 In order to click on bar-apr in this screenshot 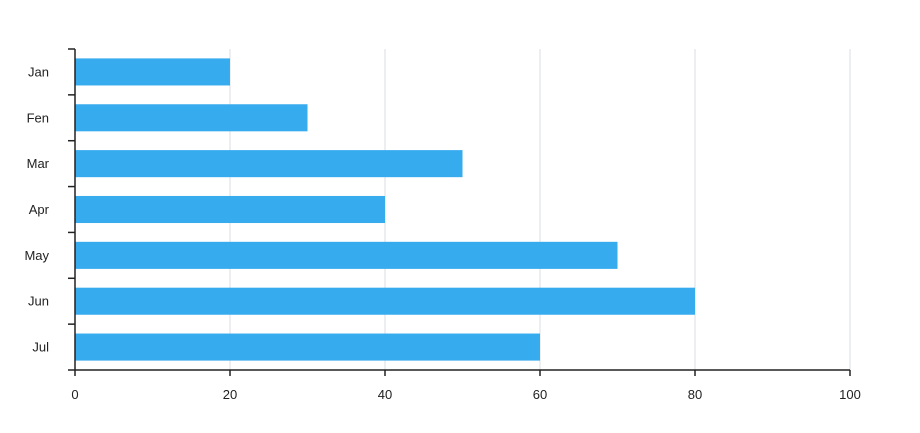, I will do `click(230, 209)`.